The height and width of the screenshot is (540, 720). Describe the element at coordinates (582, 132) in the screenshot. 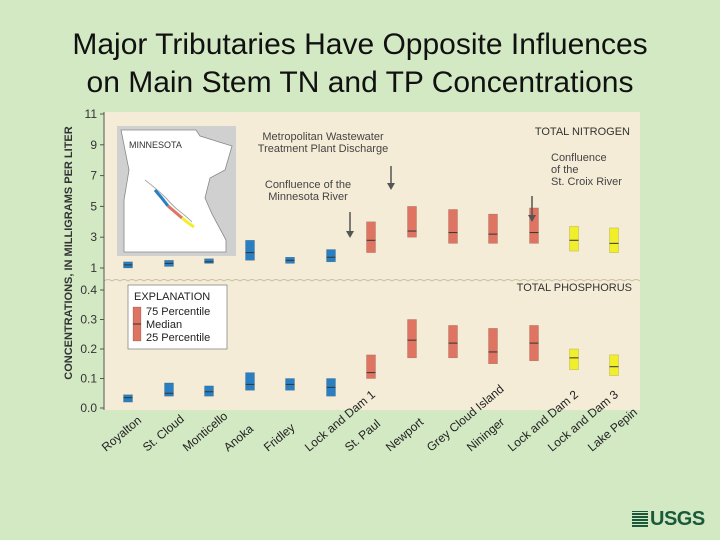

I see `panel-title-tn: TOTAL NITROGEN` at that location.